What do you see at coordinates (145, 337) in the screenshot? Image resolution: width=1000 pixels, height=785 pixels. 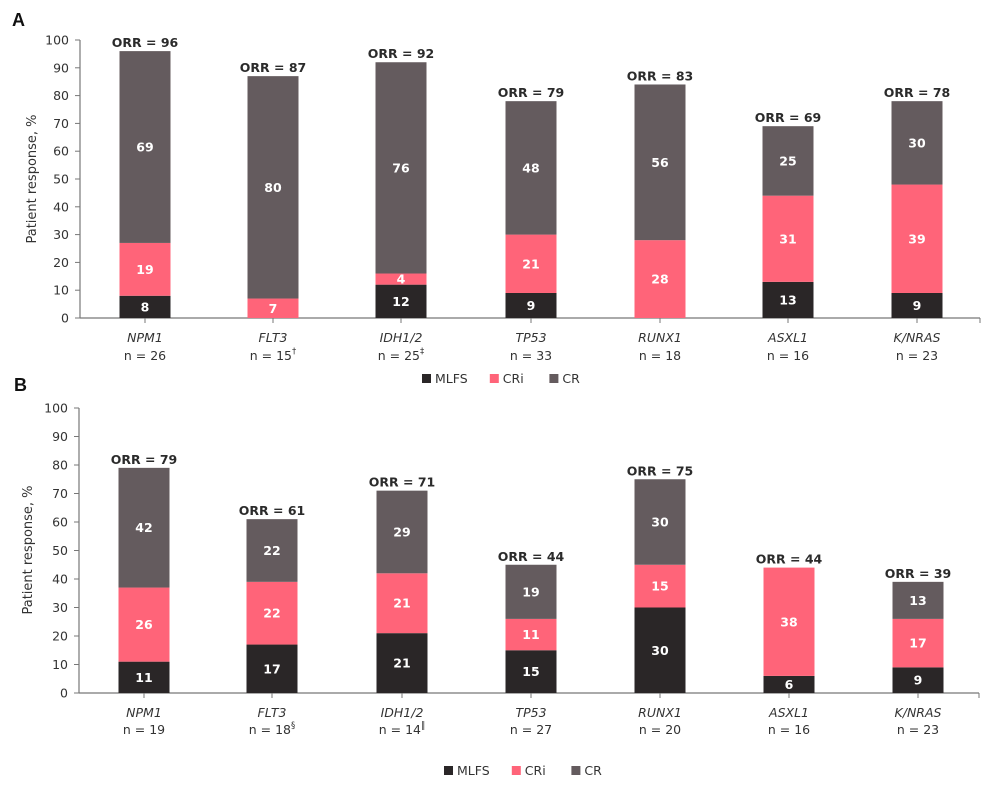 I see `x-tick-label-gene: NPM1` at bounding box center [145, 337].